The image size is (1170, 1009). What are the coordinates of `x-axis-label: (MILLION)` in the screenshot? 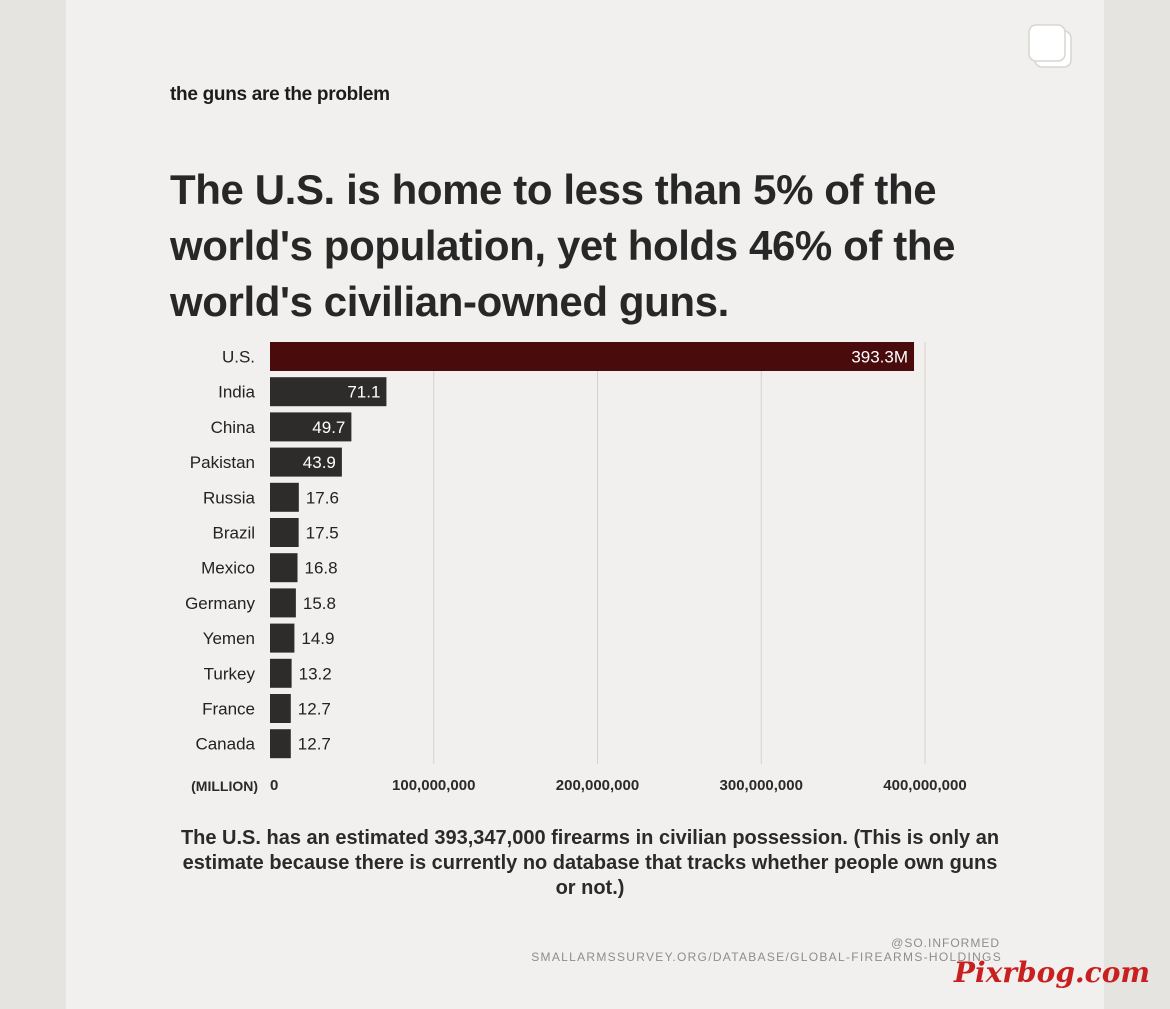 It's located at (224, 786).